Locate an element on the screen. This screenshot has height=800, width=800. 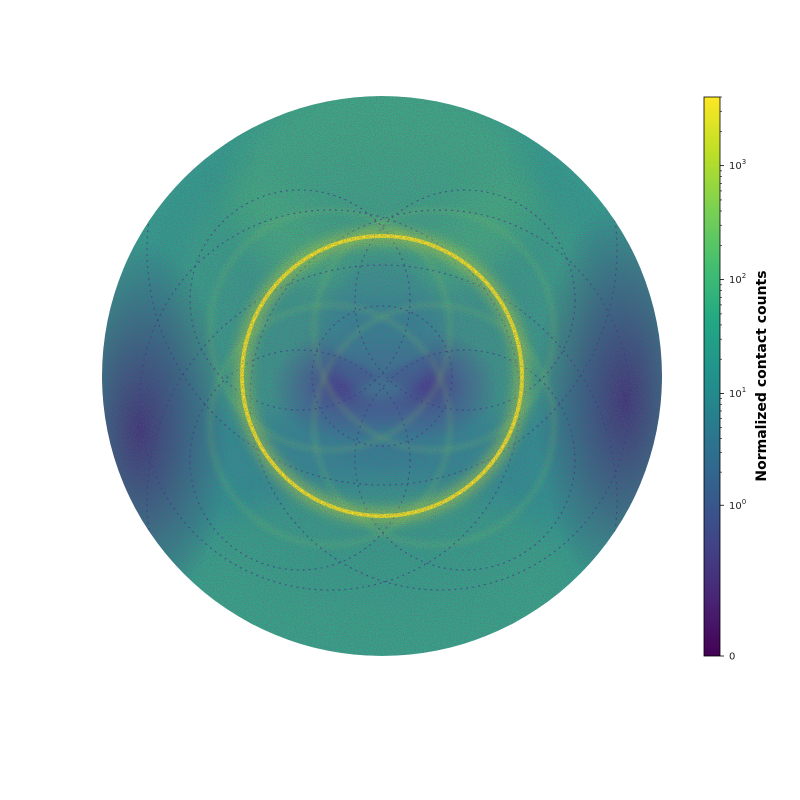
colorbar-label: Normalized contact counts is located at coordinates (762, 375).